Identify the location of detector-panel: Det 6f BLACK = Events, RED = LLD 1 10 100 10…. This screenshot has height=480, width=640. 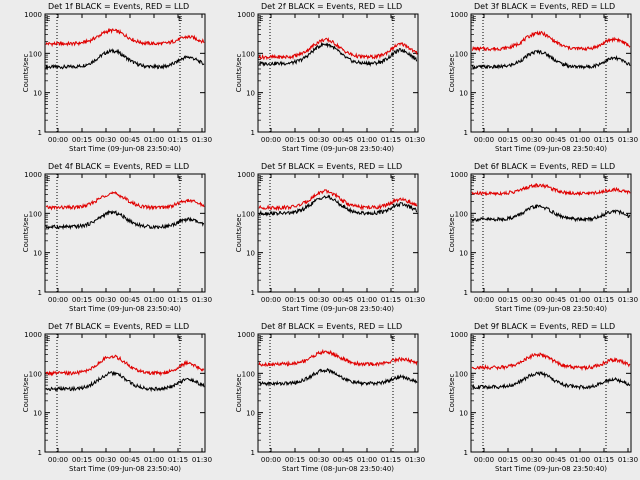
(532, 240).